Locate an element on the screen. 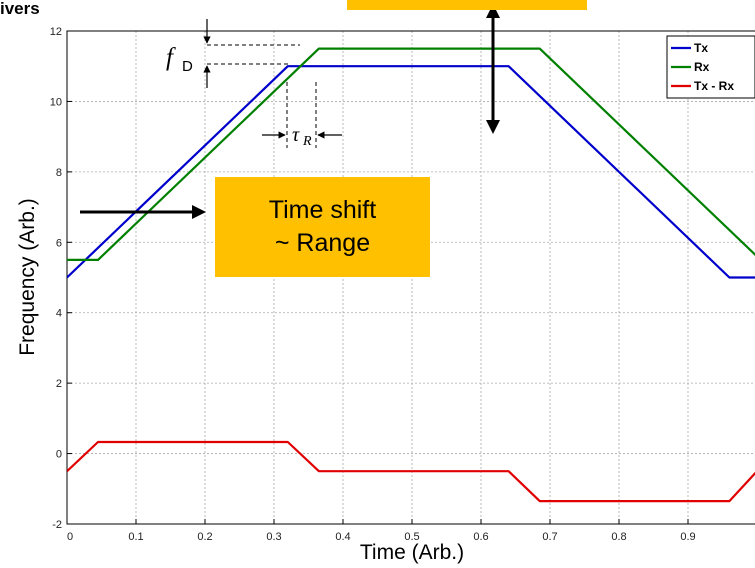 This screenshot has height=568, width=755. y-tick-label: 10 is located at coordinates (56, 102).